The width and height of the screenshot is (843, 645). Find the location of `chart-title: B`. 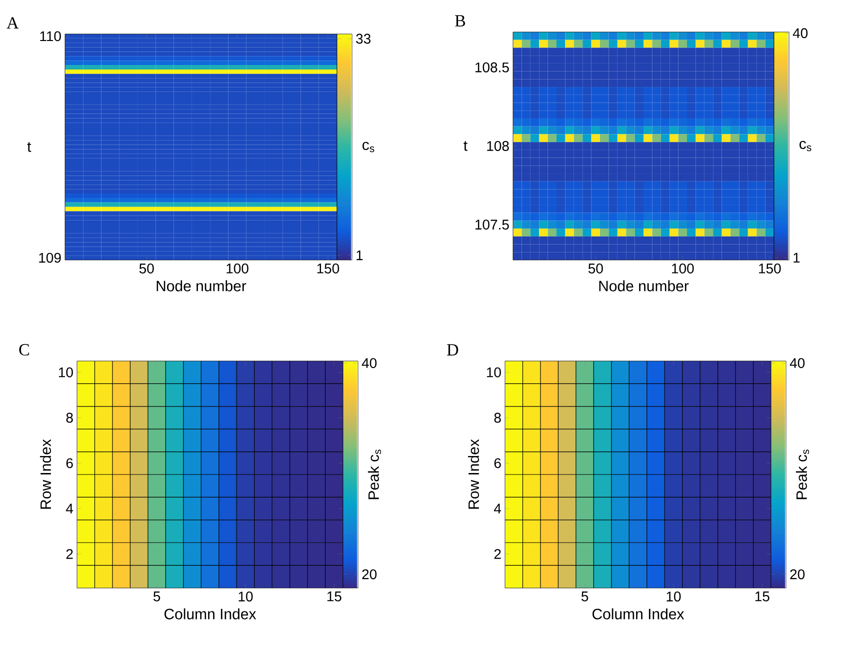

chart-title: B is located at coordinates (460, 20).